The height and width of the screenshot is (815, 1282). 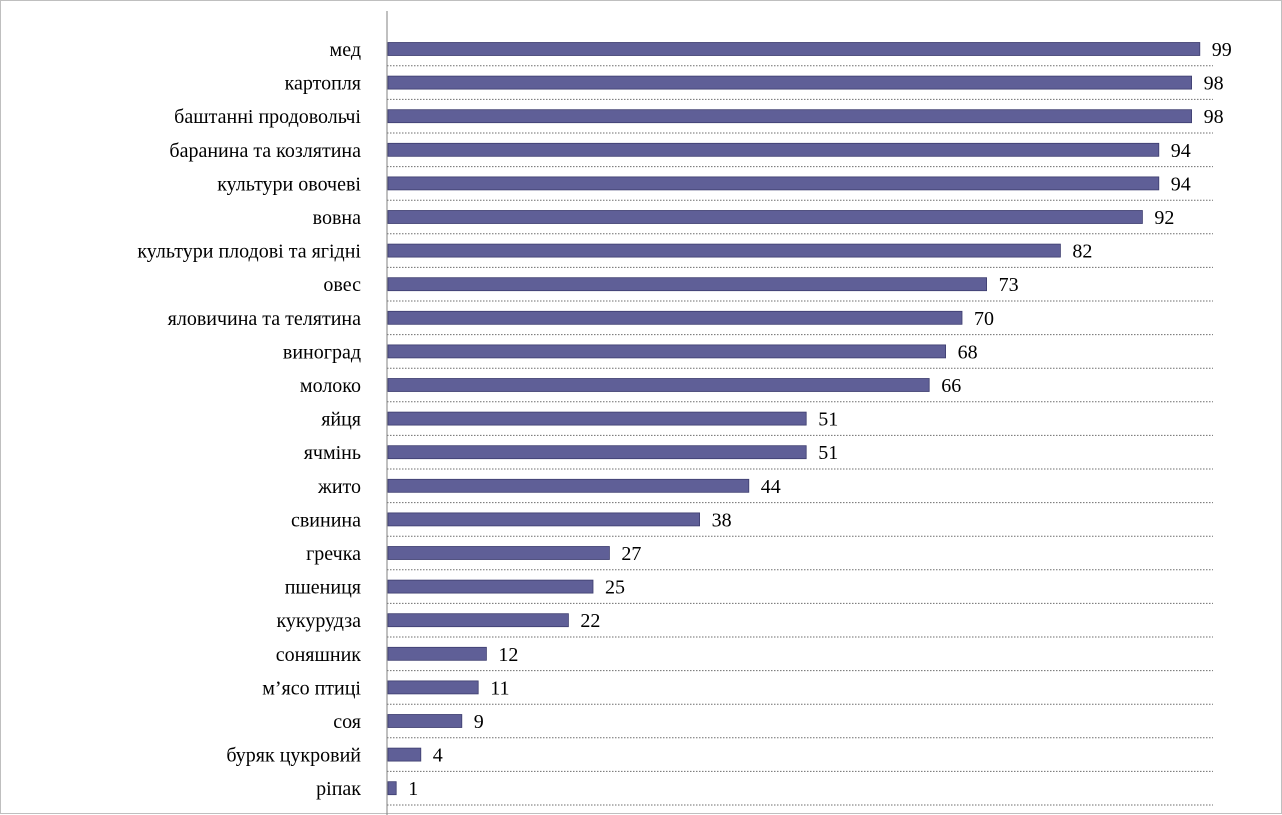 I want to click on category-label: соняшник, so click(x=319, y=655).